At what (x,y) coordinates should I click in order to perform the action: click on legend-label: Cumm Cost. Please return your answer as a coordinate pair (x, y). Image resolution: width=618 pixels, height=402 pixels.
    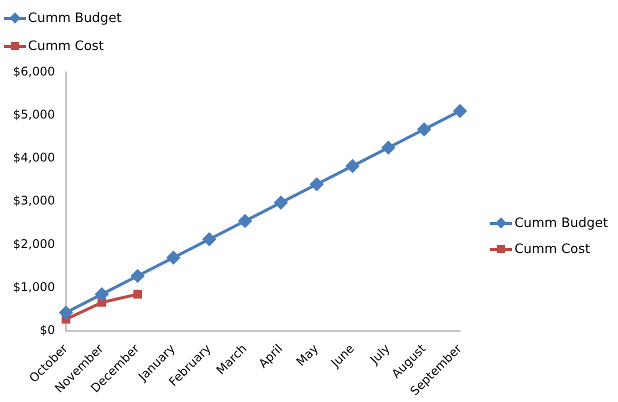
    Looking at the image, I should click on (66, 46).